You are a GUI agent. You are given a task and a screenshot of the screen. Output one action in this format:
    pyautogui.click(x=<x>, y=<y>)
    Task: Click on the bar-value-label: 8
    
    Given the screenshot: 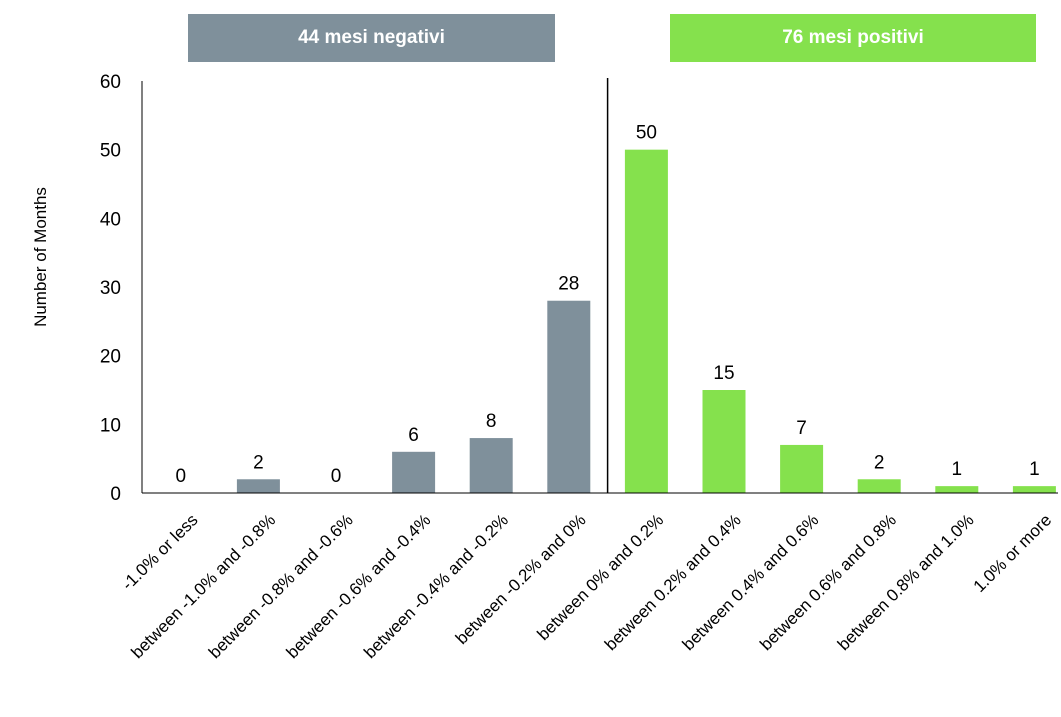 What is the action you would take?
    pyautogui.click(x=491, y=421)
    